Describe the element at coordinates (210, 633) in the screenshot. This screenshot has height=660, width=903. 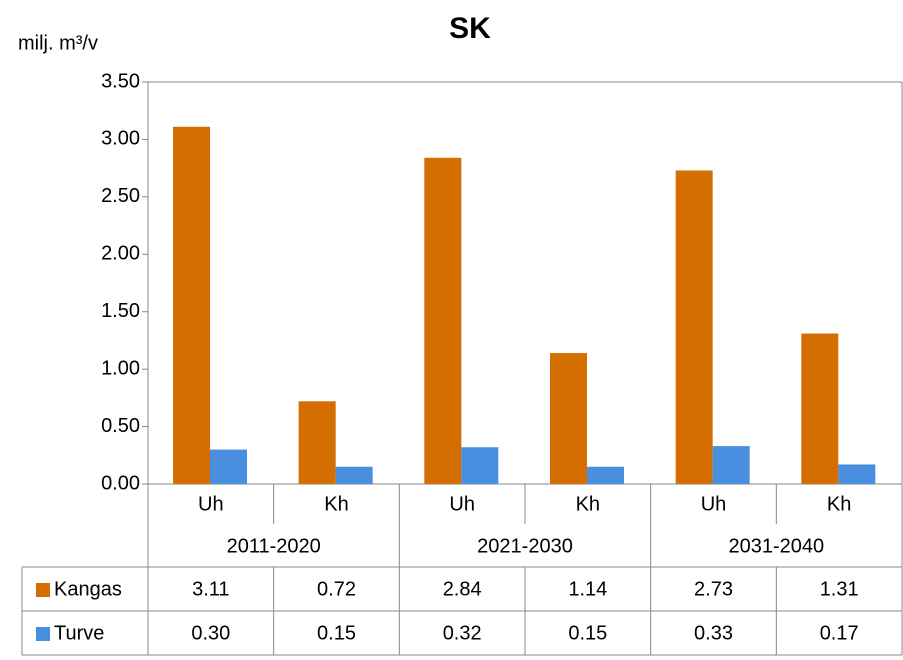
I see `table-value: 0.30` at that location.